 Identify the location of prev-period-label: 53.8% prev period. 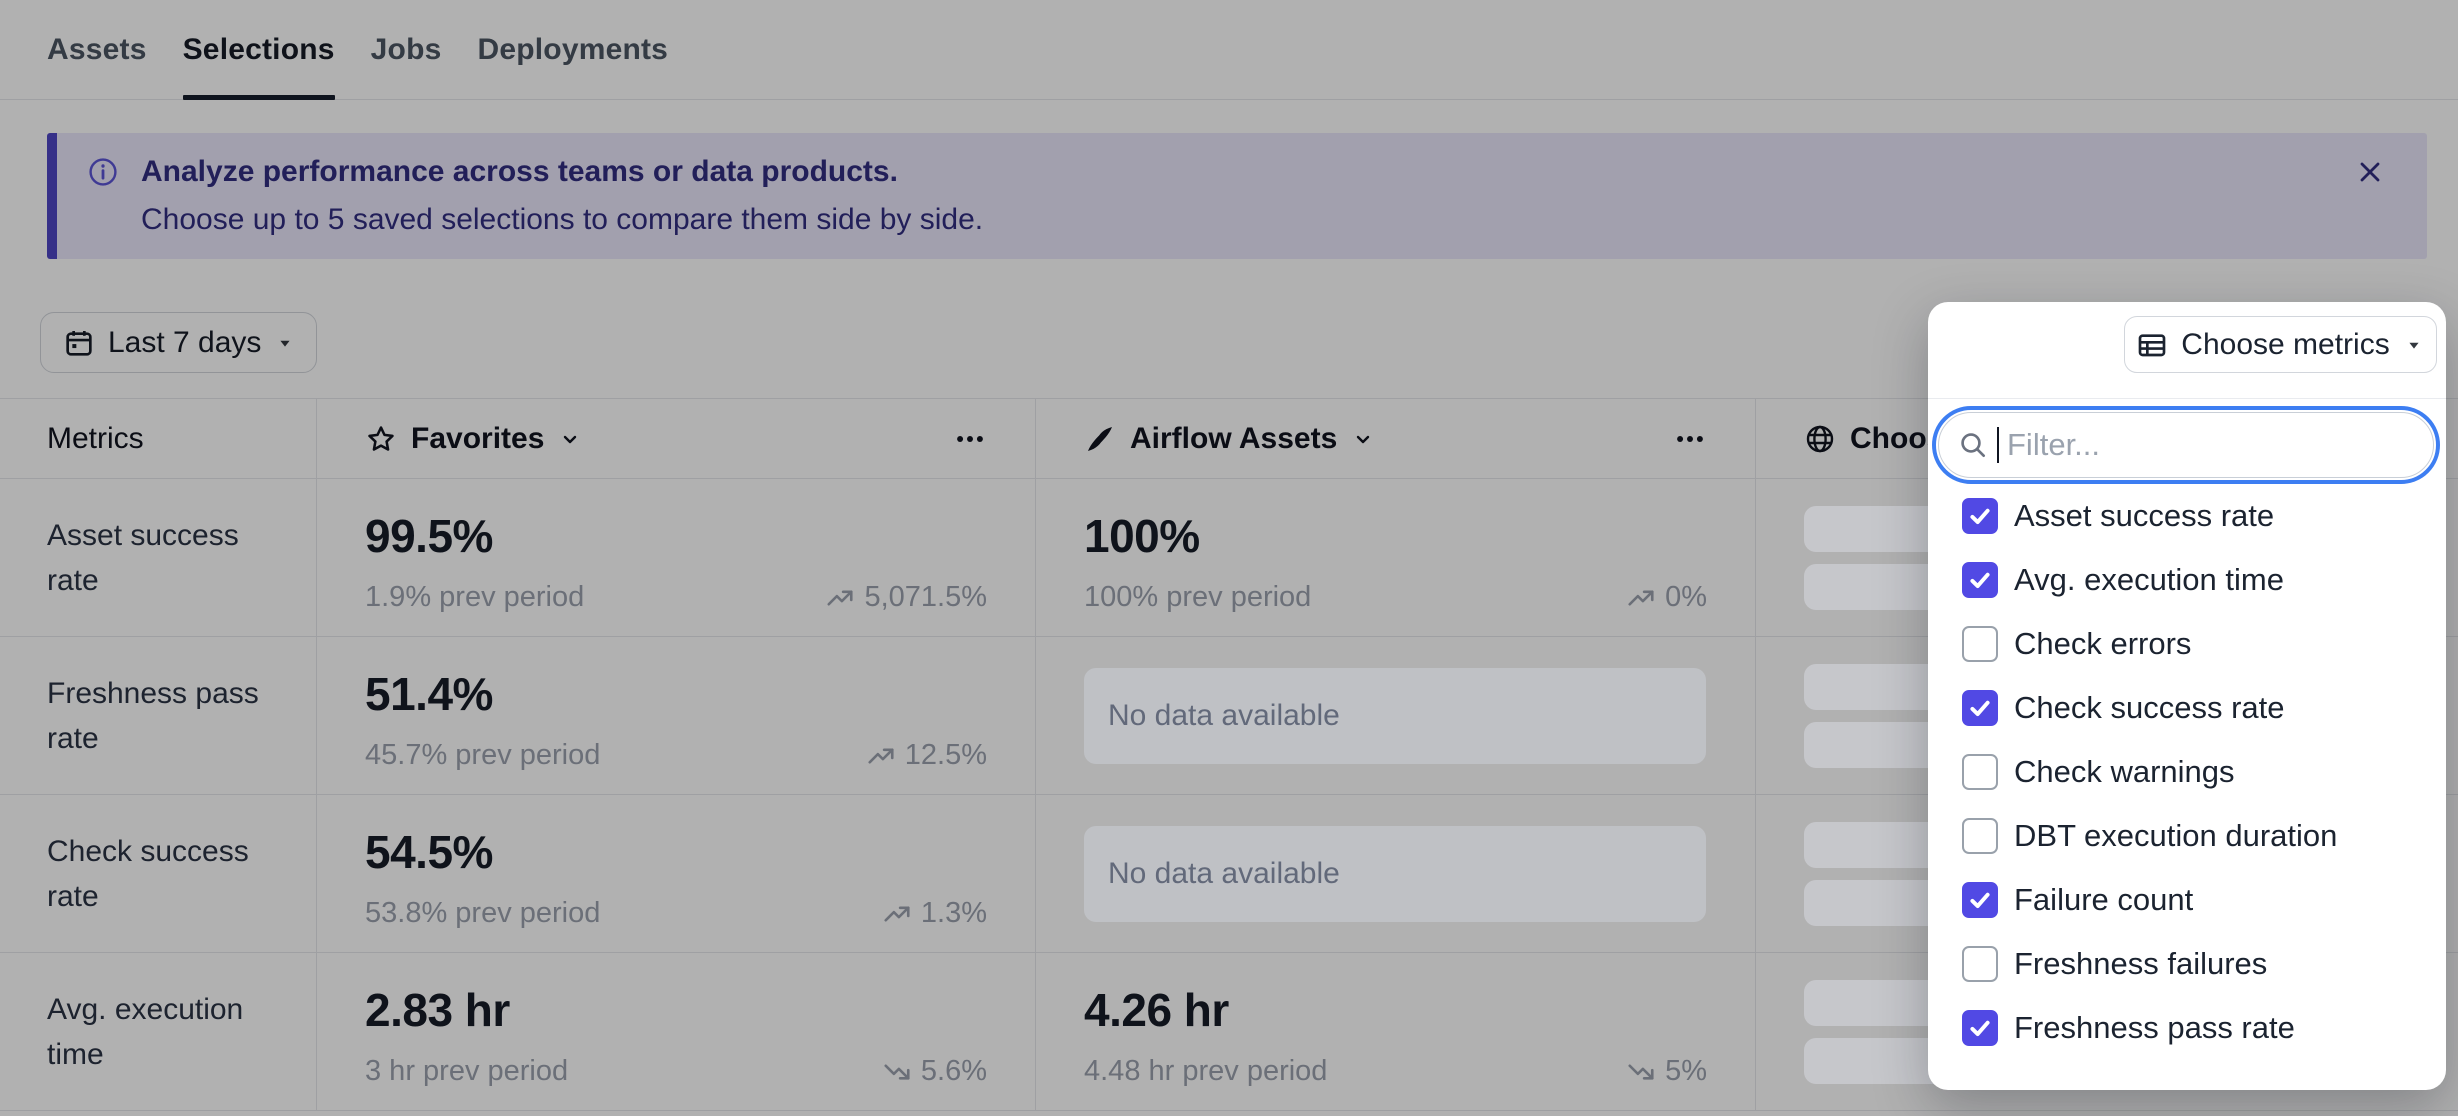
(483, 913).